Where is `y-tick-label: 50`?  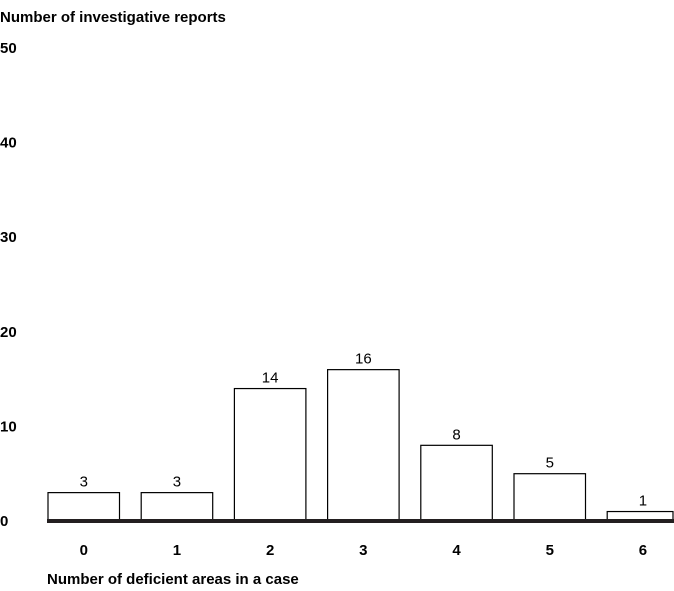 y-tick-label: 50 is located at coordinates (8, 48).